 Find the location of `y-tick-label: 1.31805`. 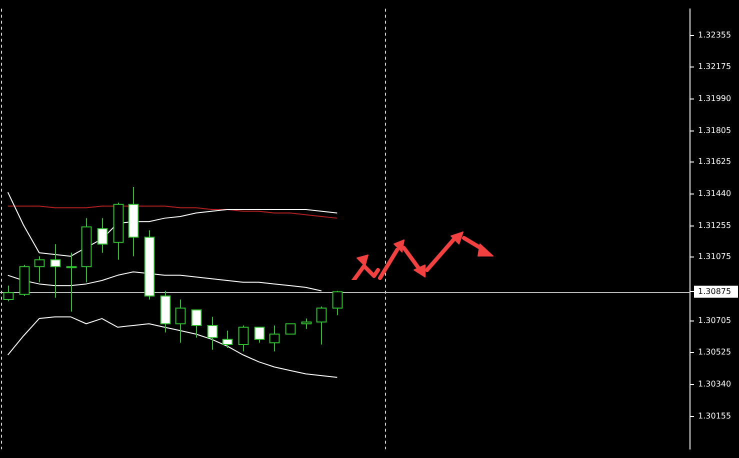

y-tick-label: 1.31805 is located at coordinates (715, 130).